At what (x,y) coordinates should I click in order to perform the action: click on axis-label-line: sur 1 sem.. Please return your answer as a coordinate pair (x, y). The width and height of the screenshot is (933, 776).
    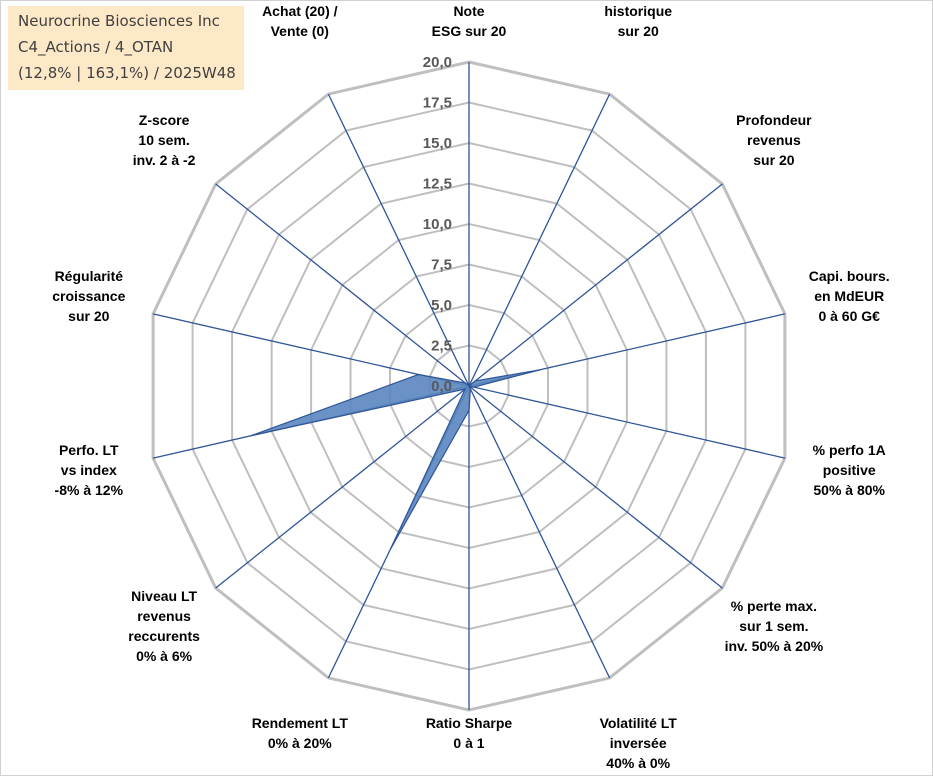
    Looking at the image, I should click on (773, 626).